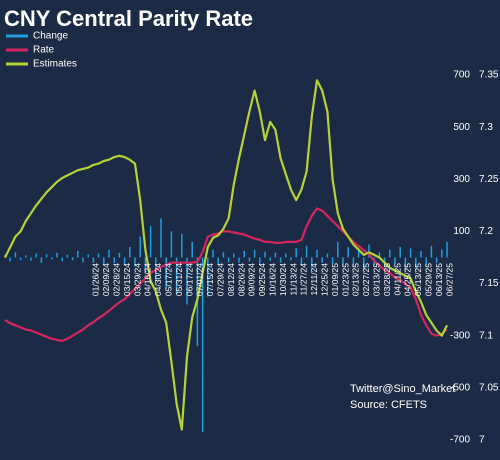  Describe the element at coordinates (262, 279) in the screenshot. I see `x-tick-label: 09/25/24` at that location.